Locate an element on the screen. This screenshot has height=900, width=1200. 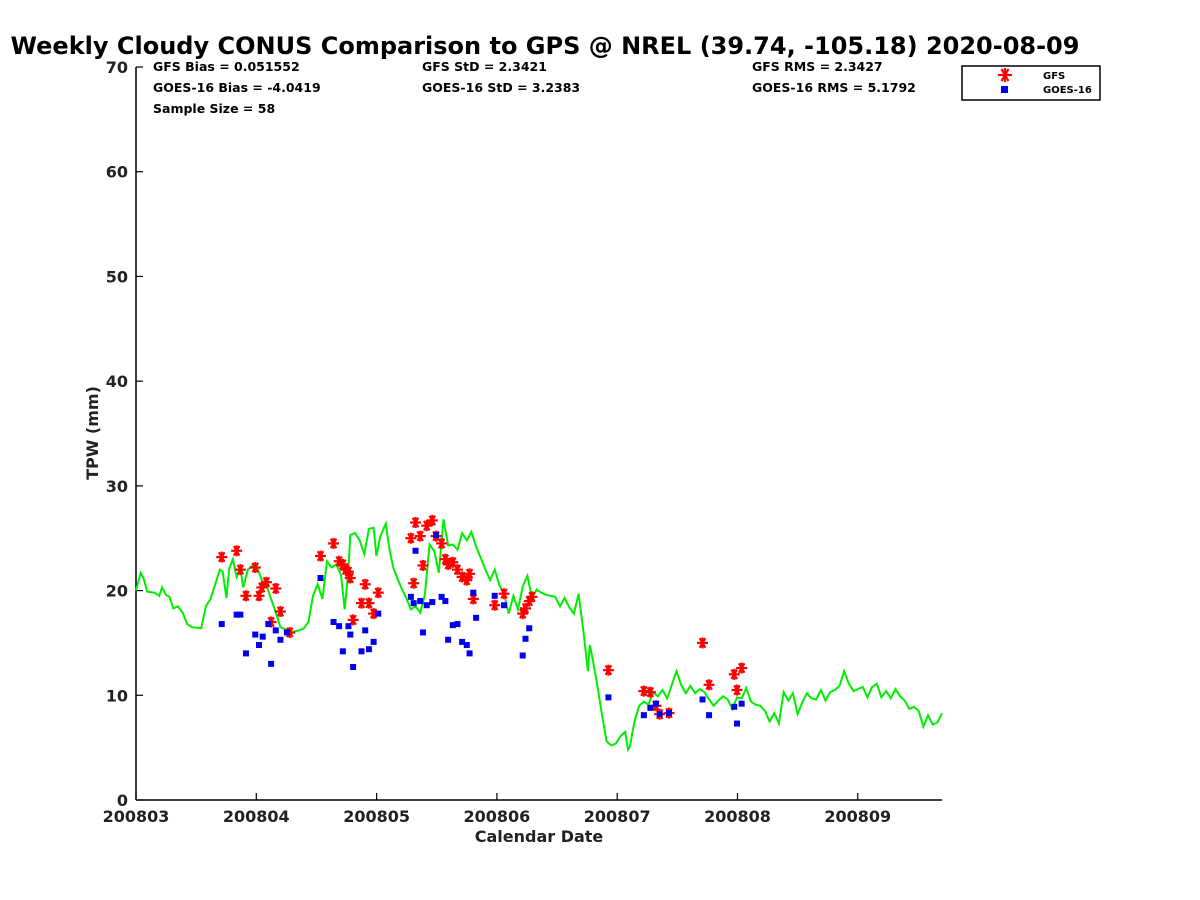
y-axis-label: TPW (mm) is located at coordinates (92, 433).